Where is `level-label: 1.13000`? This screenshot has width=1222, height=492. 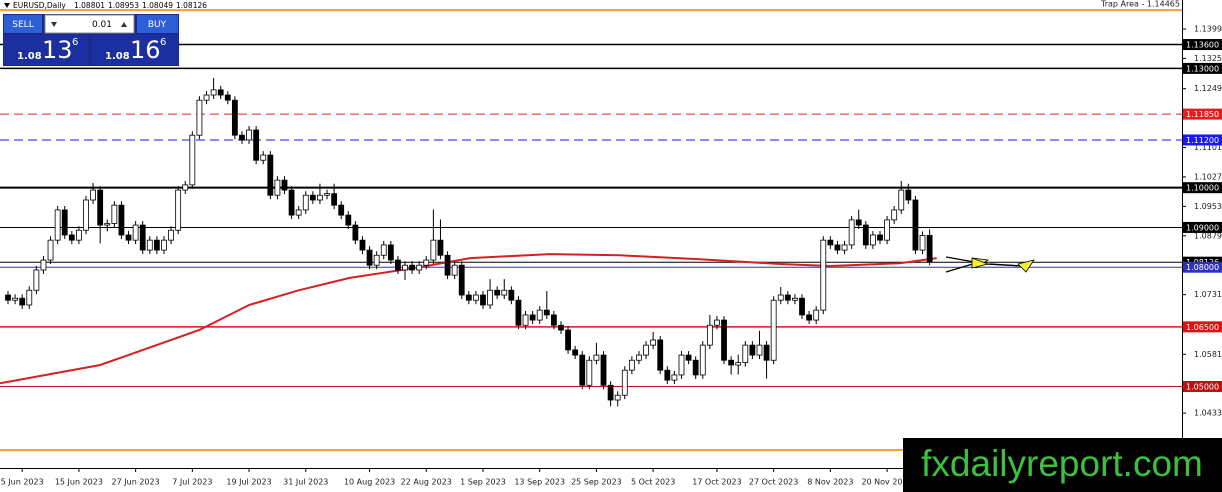
level-label: 1.13000 is located at coordinates (1202, 68).